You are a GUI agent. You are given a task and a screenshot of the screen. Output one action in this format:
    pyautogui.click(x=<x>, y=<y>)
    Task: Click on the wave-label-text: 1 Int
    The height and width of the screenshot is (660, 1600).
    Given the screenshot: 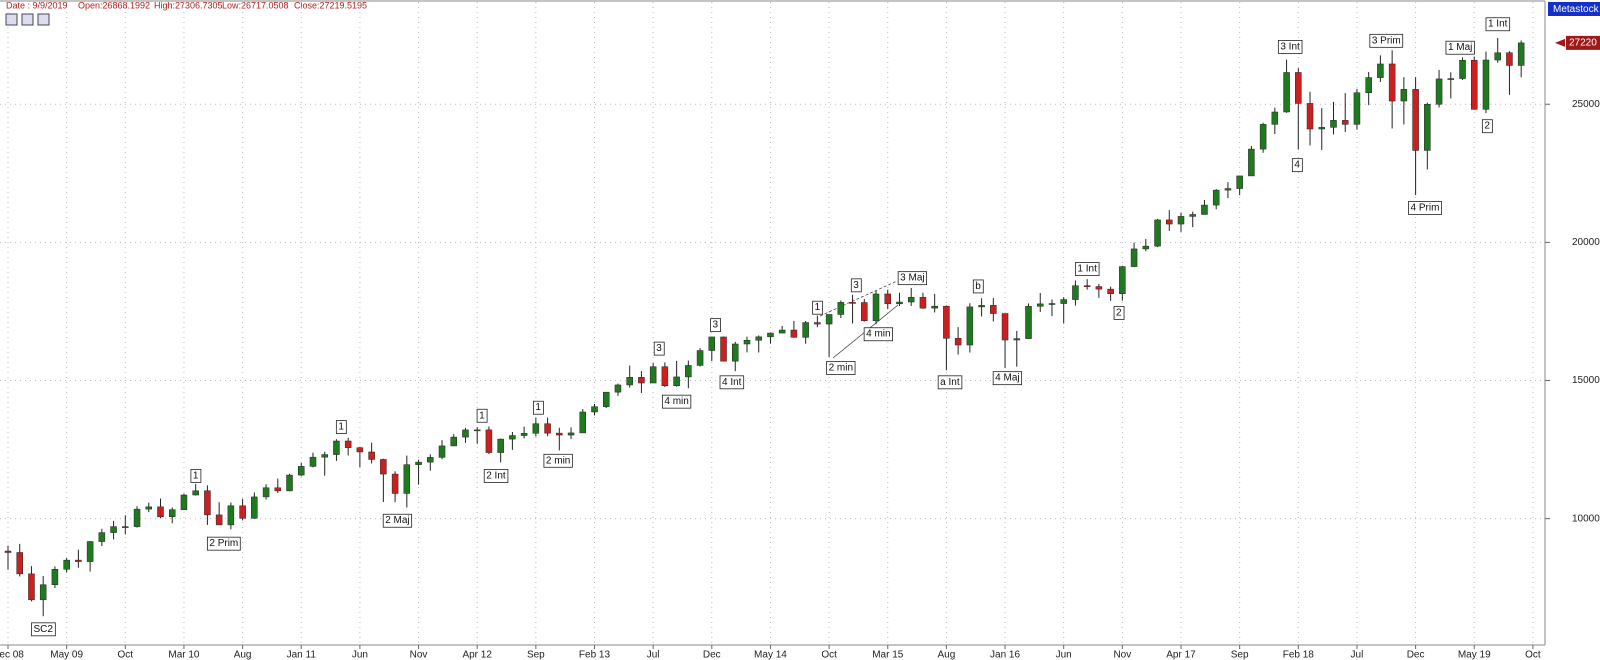 What is the action you would take?
    pyautogui.click(x=1498, y=24)
    